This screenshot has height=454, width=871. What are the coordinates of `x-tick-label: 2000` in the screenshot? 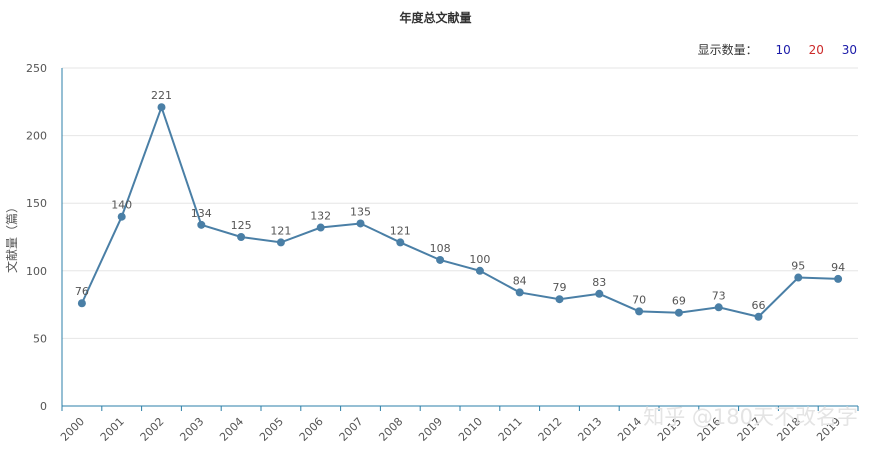 It's located at (72, 429).